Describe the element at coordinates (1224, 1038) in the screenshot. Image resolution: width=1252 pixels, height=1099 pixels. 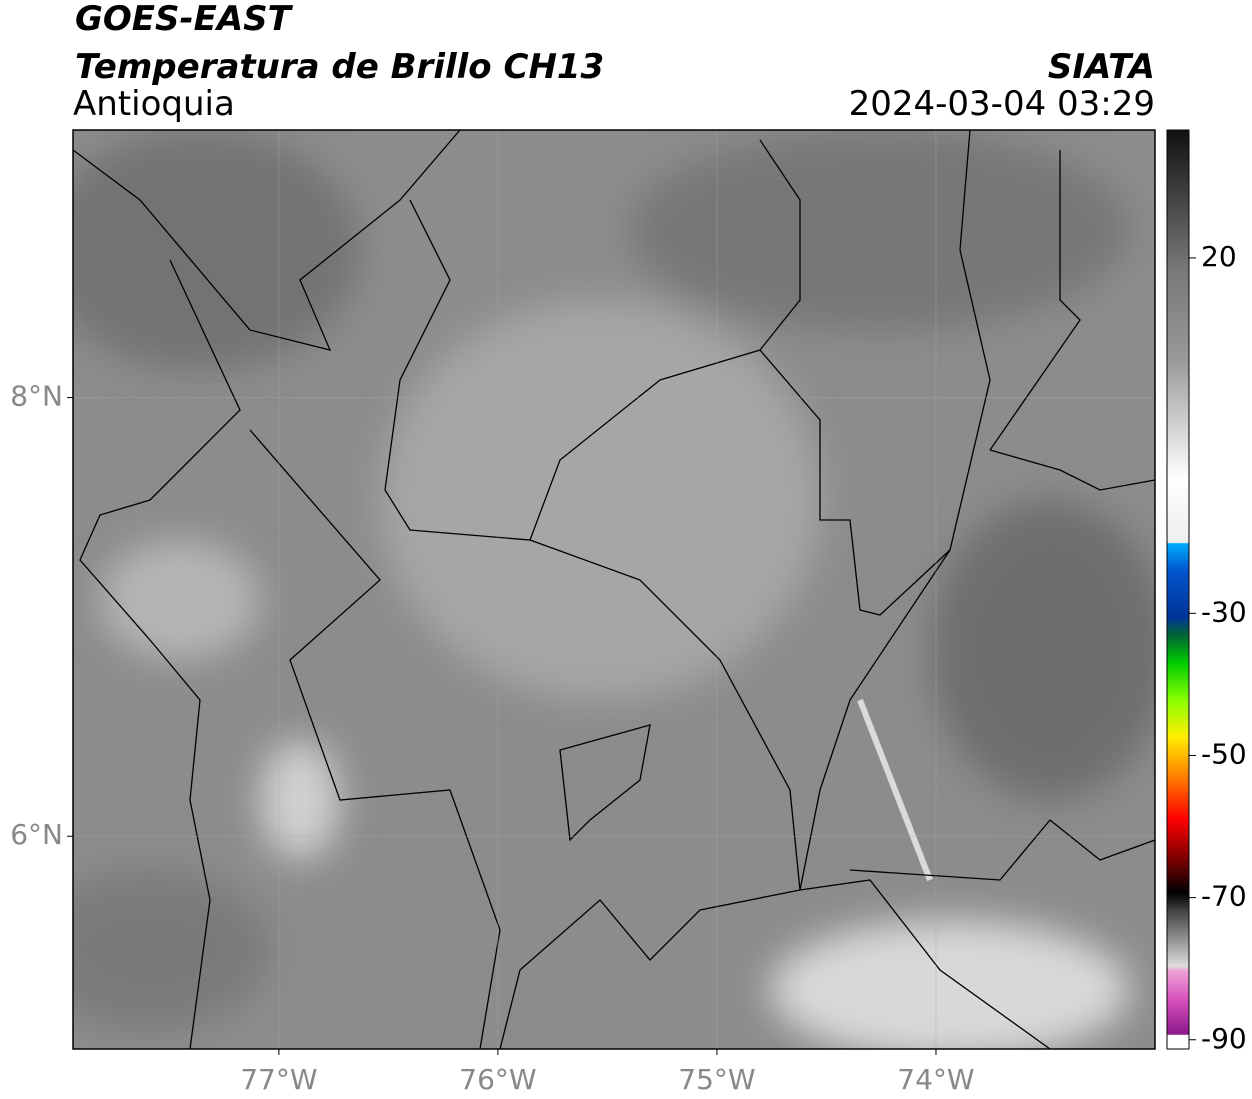
I see `colorbar-tick-label: -90` at that location.